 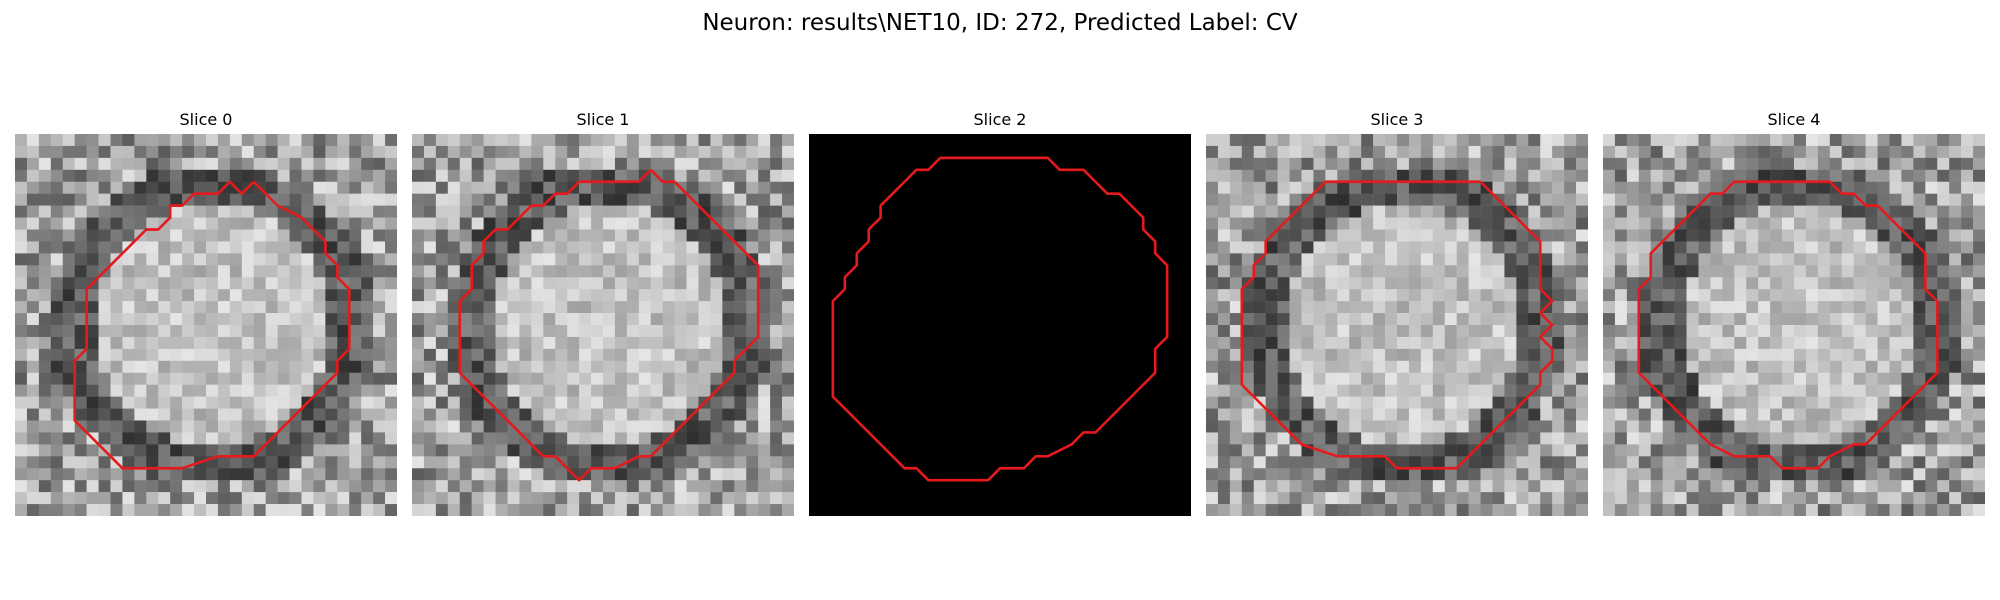 I want to click on slice-1-image, so click(x=603, y=325).